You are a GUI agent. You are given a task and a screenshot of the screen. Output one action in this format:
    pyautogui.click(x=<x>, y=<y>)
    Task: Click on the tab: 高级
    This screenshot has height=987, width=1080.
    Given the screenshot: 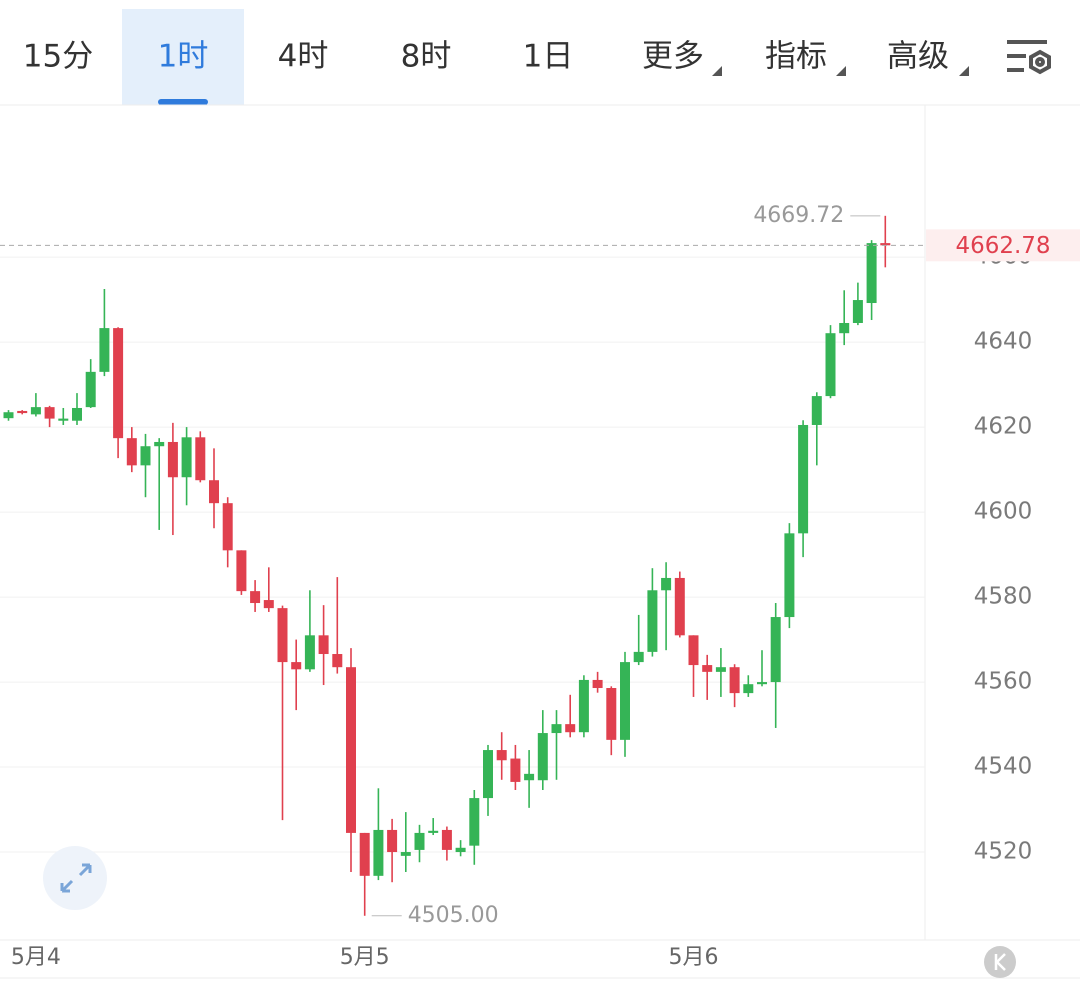 What is the action you would take?
    pyautogui.click(x=918, y=57)
    